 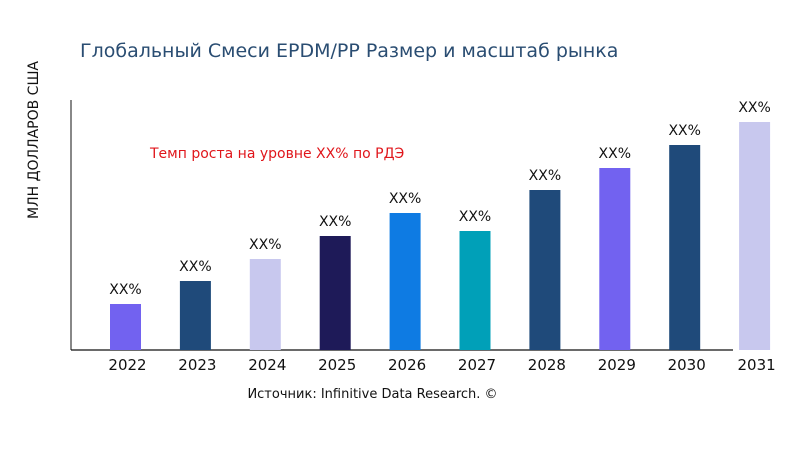 I want to click on bar-2027, so click(x=475, y=290).